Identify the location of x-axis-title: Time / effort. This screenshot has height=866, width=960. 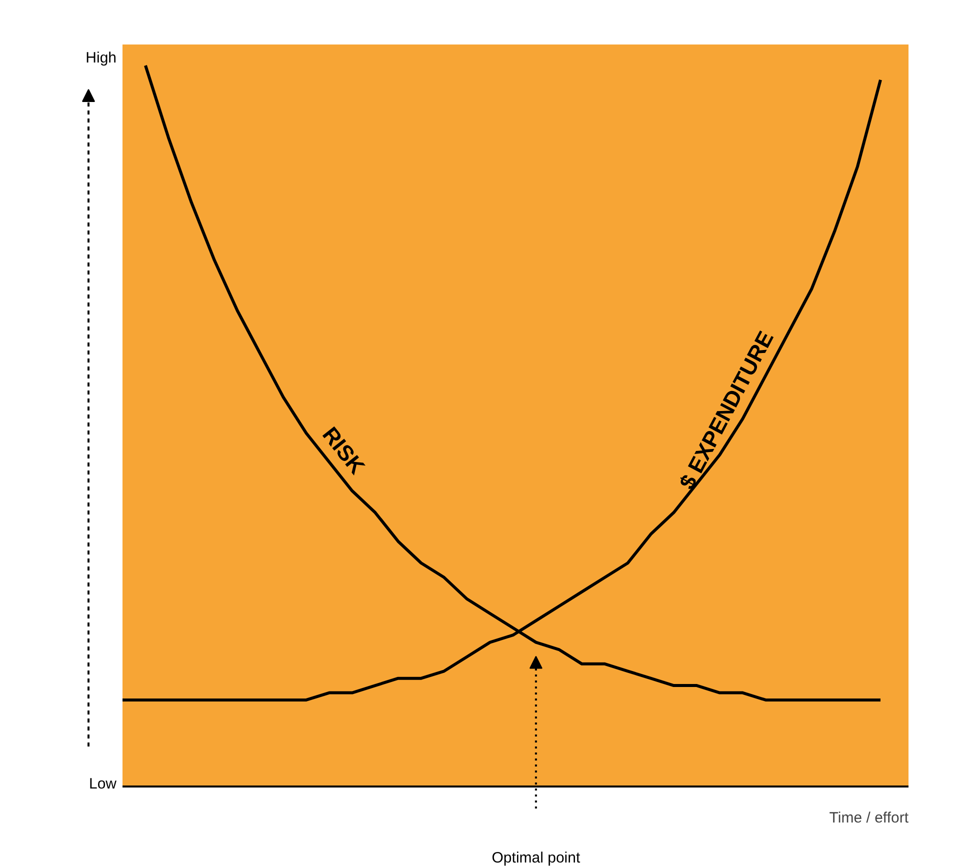
(869, 818).